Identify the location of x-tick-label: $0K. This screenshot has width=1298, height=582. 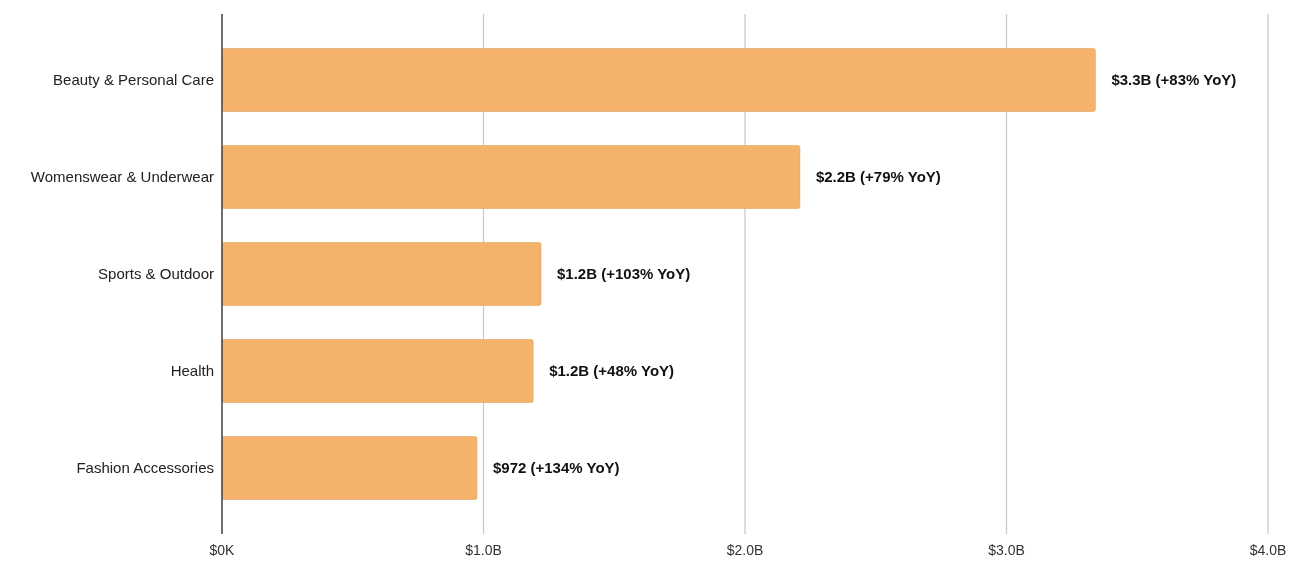
(222, 550).